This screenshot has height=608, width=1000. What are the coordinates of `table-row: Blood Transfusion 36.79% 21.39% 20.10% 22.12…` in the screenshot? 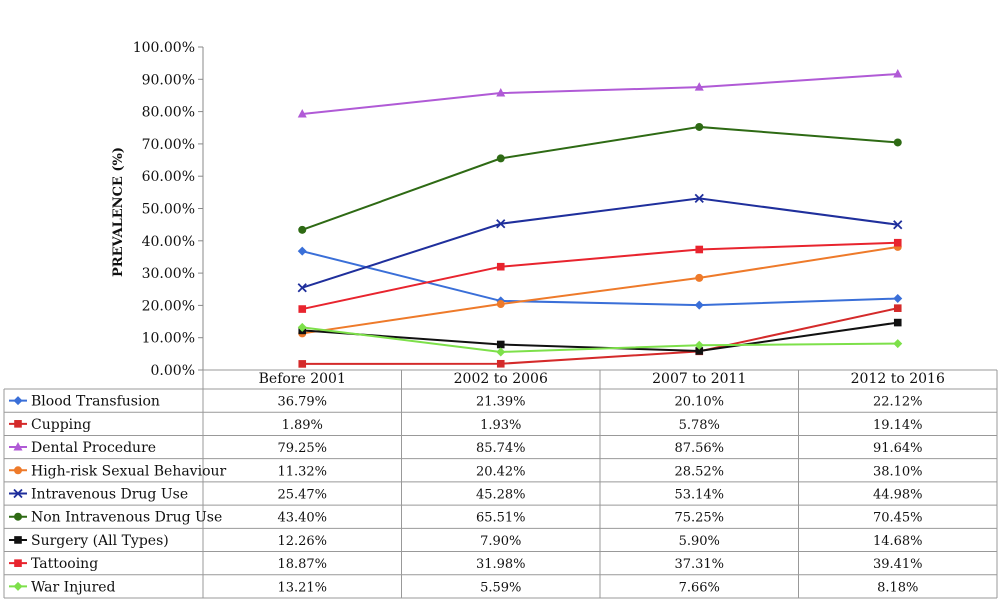 It's located at (500, 403).